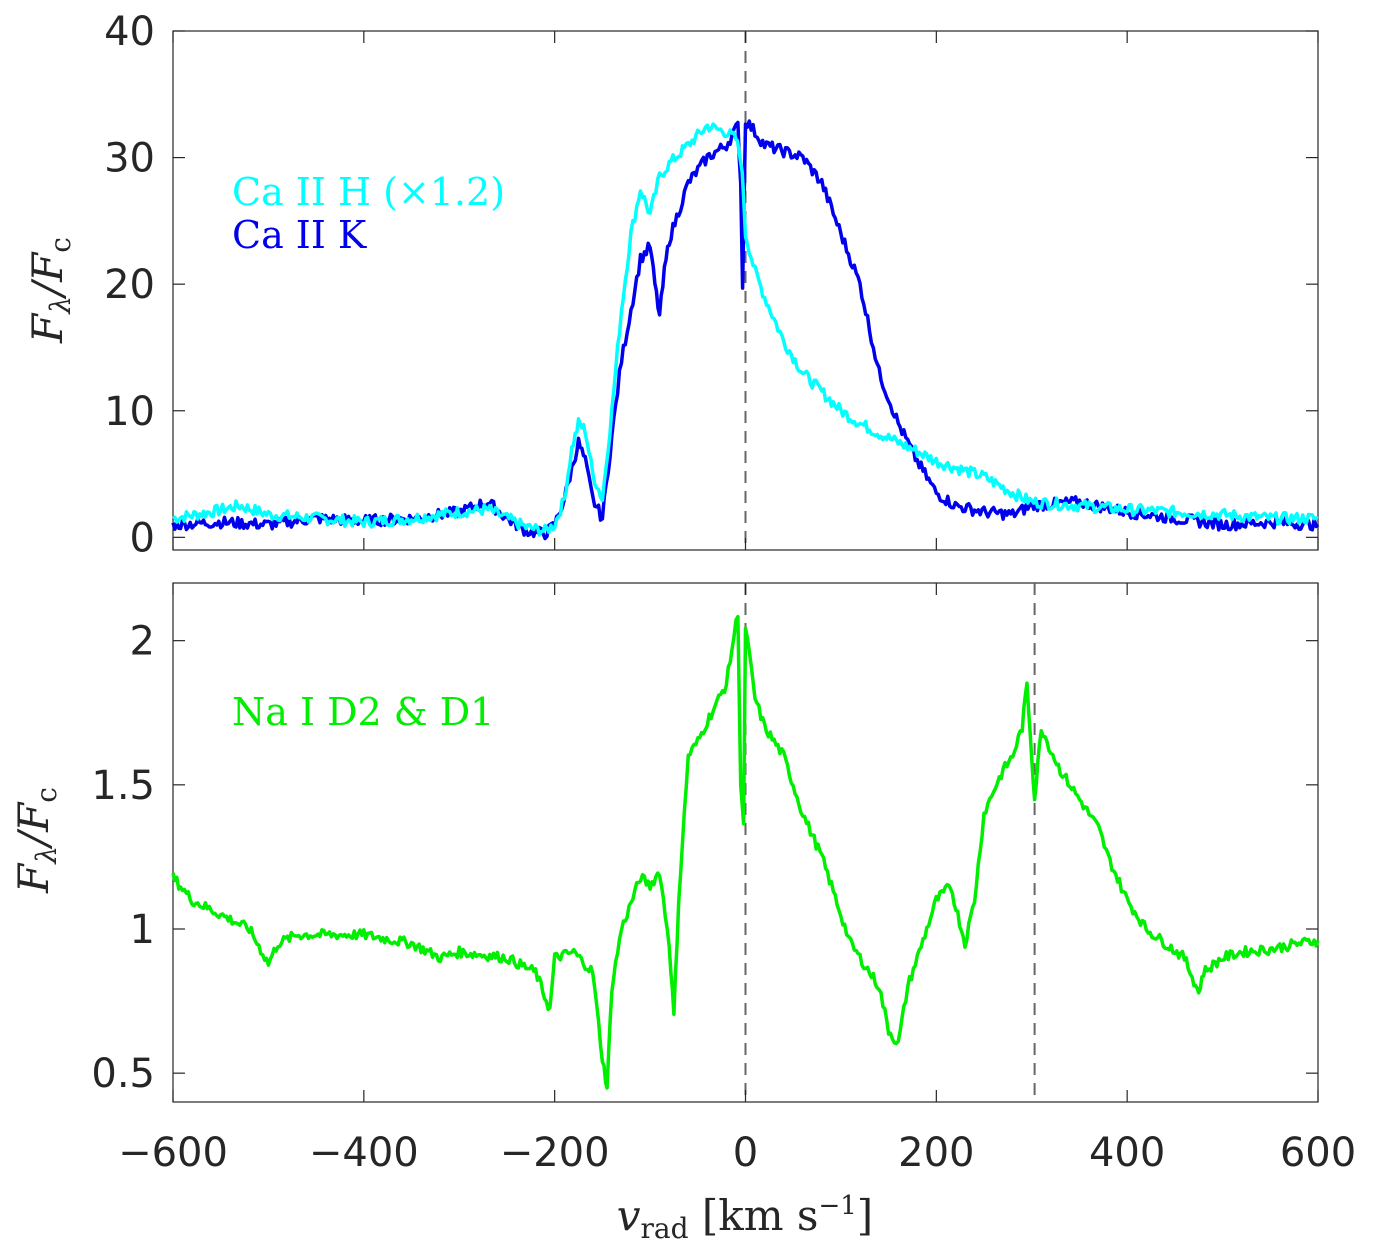 This screenshot has height=1260, width=1386. I want to click on top-ytick-label: 20, so click(129, 285).